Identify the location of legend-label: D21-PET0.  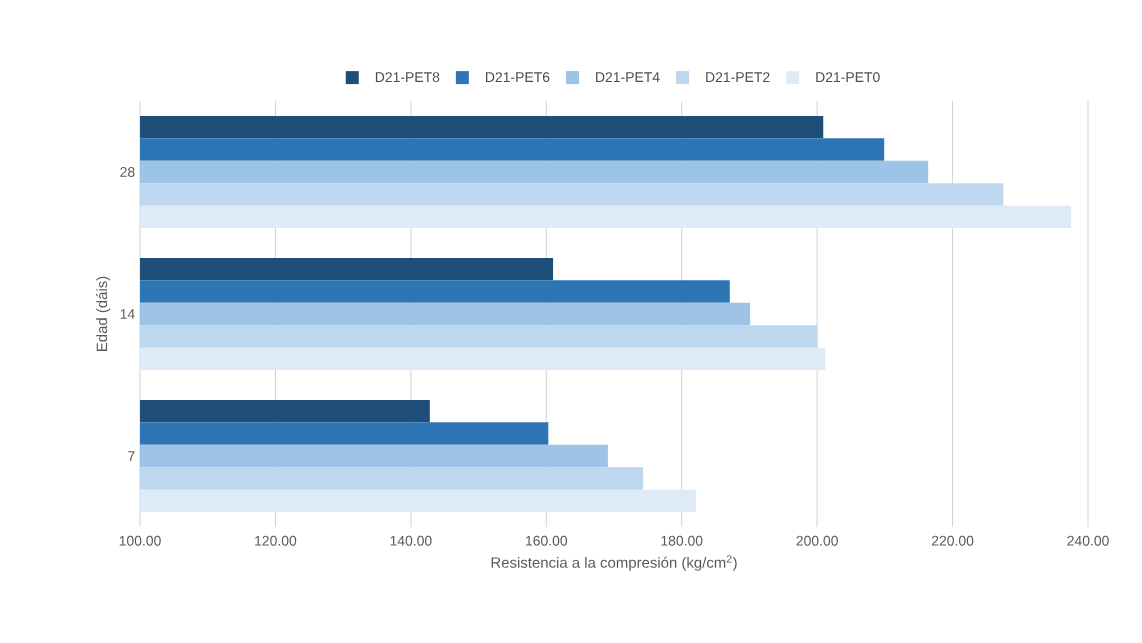
(848, 77).